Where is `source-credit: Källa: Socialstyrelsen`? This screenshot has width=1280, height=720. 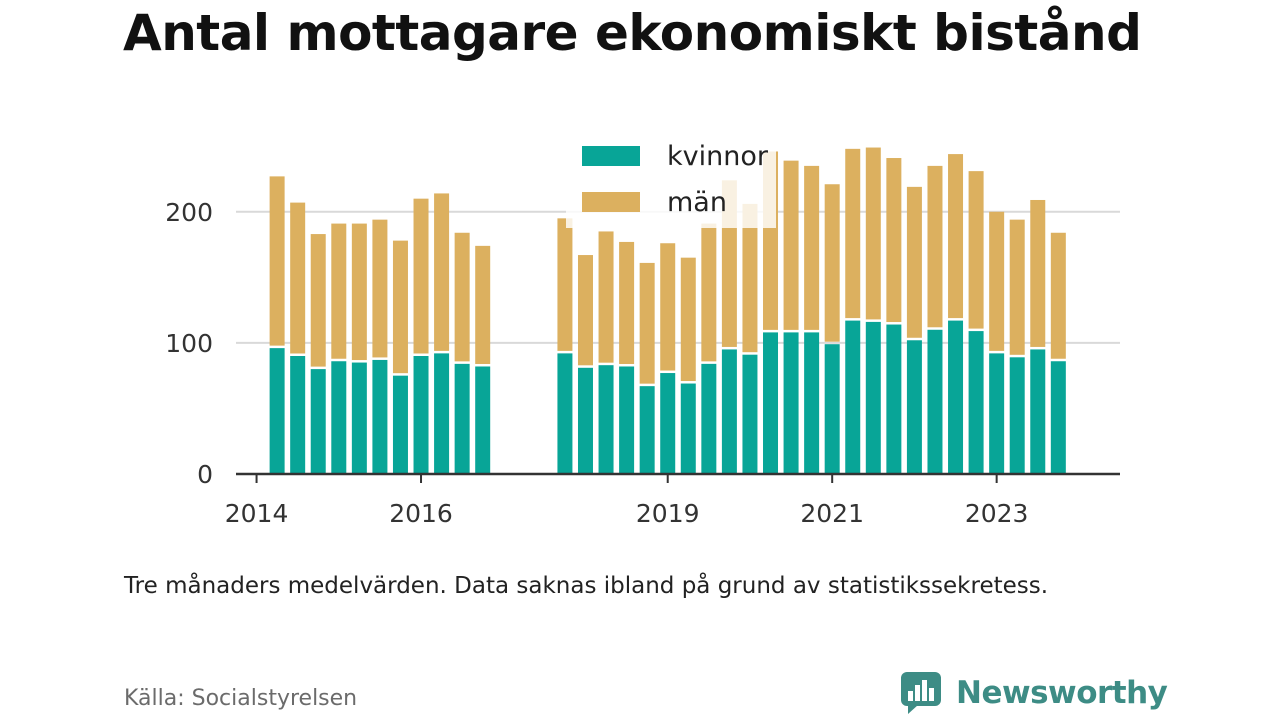 source-credit: Källa: Socialstyrelsen is located at coordinates (241, 698).